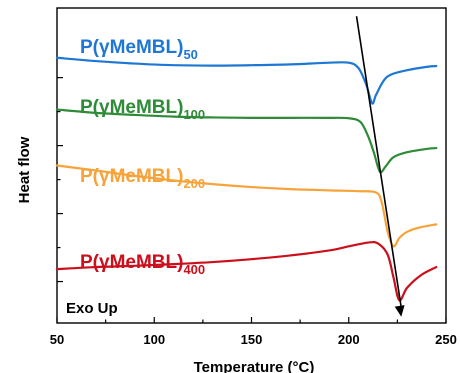 The width and height of the screenshot is (460, 373). What do you see at coordinates (379, 162) in the screenshot?
I see `arrow-shaft` at bounding box center [379, 162].